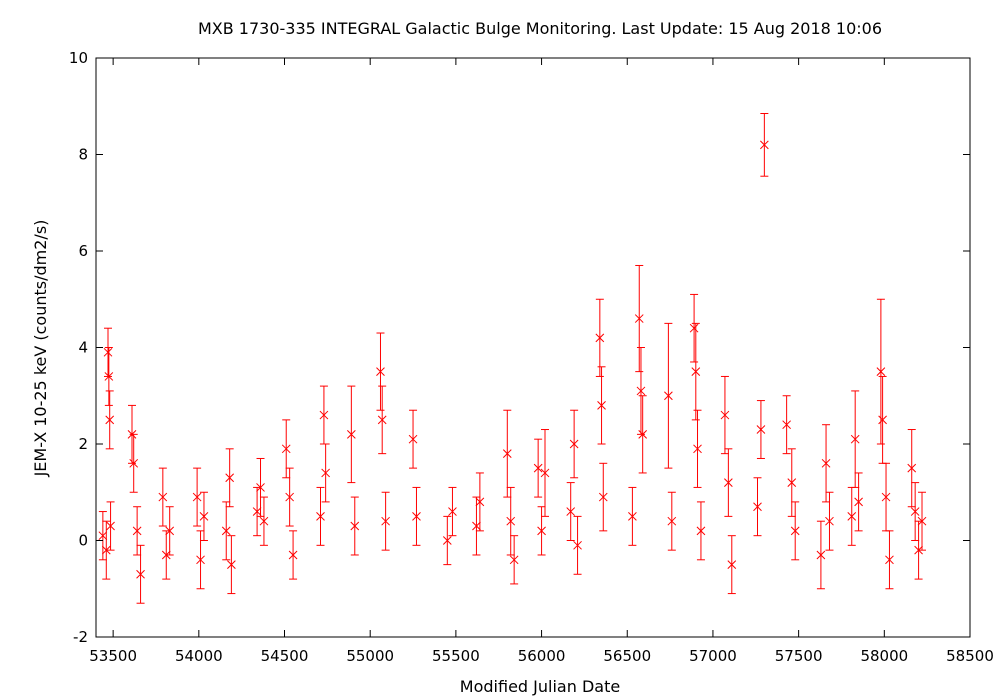  What do you see at coordinates (285, 656) in the screenshot?
I see `x-tick-label: 54500` at bounding box center [285, 656].